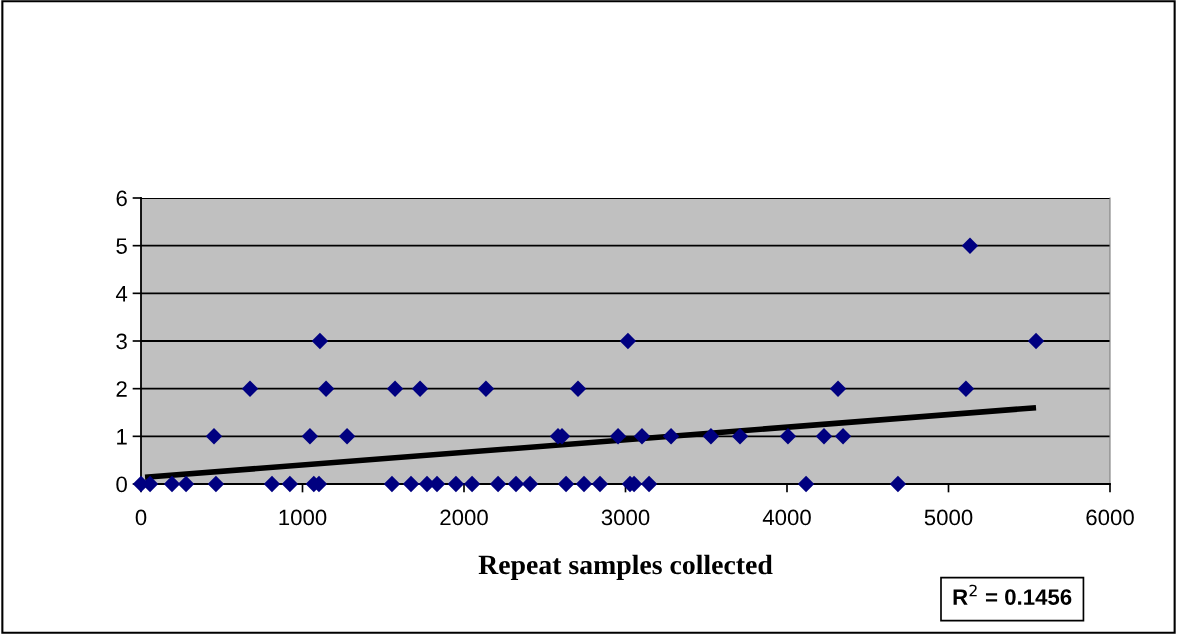 The image size is (1177, 634). Describe the element at coordinates (625, 567) in the screenshot. I see `x-axis-title: Repeat samples collected` at that location.